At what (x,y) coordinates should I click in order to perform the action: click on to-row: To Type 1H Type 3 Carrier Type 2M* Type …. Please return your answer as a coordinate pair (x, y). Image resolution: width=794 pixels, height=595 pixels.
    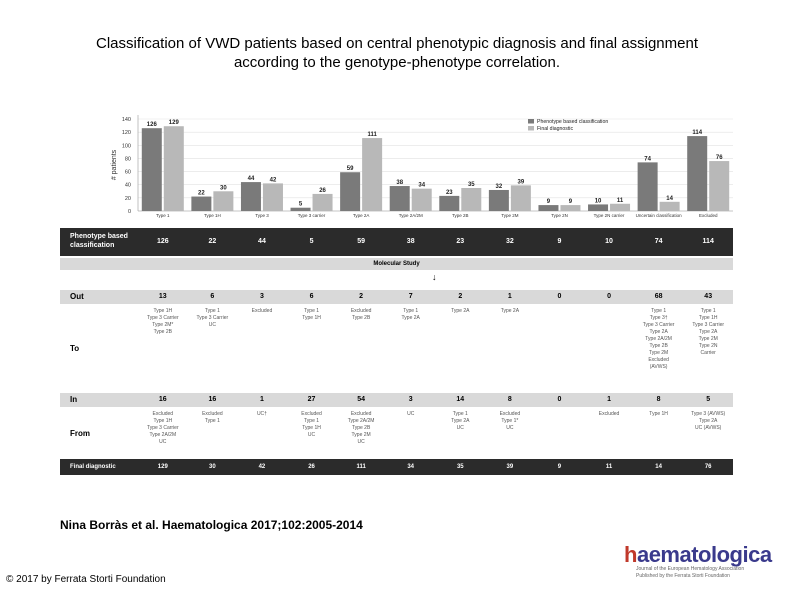
    Looking at the image, I should click on (396, 349).